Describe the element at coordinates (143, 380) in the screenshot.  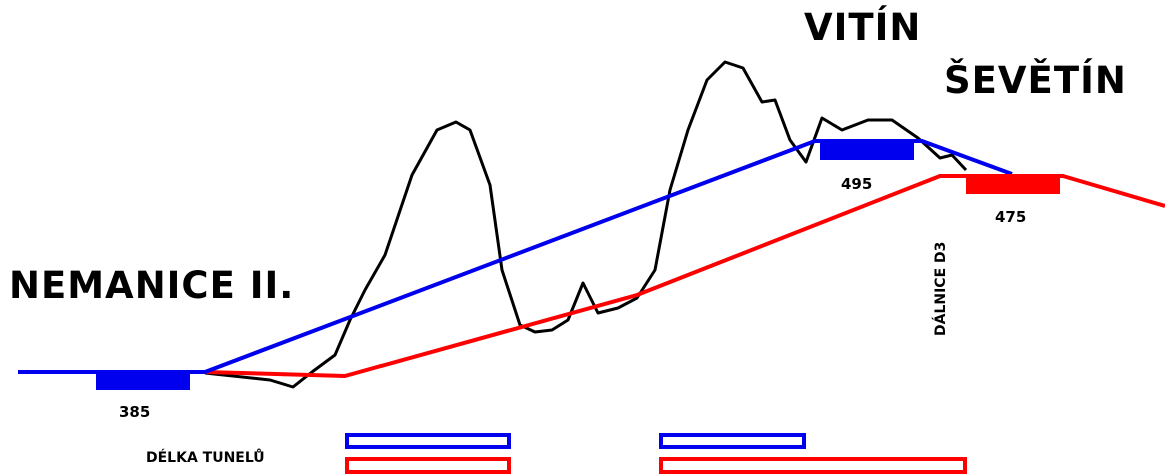
I see `blue-portal-block-start` at that location.